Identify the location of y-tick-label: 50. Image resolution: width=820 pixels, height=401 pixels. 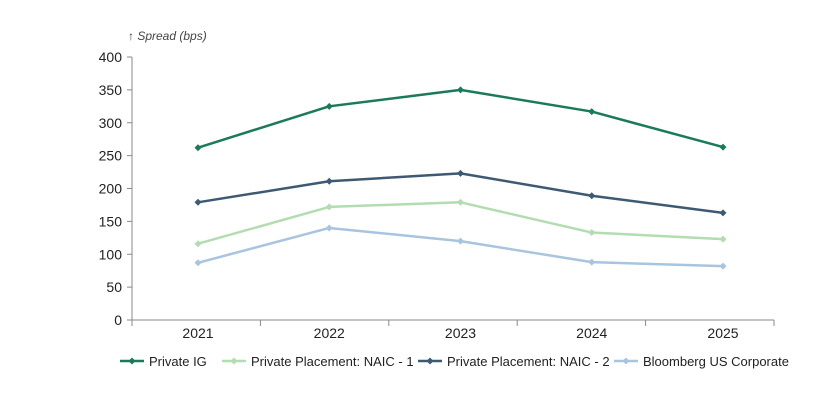
(114, 287).